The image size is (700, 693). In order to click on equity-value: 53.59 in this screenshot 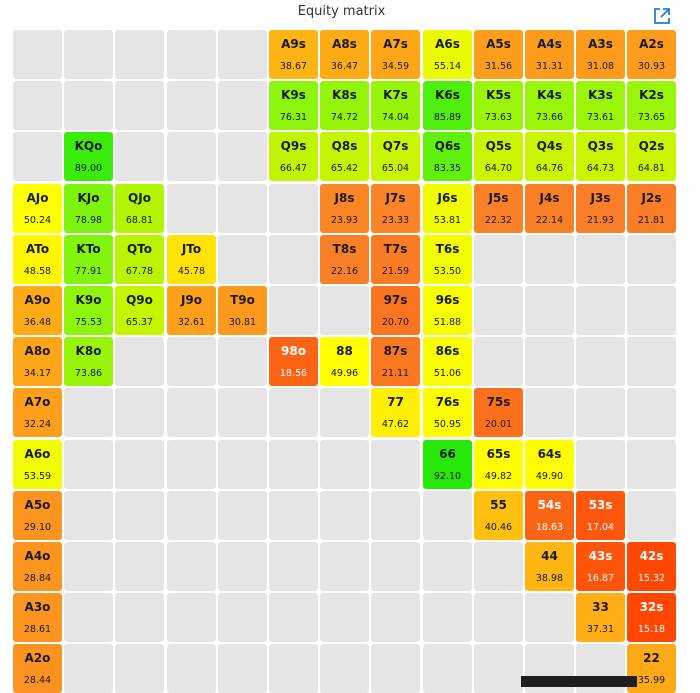, I will do `click(37, 476)`.